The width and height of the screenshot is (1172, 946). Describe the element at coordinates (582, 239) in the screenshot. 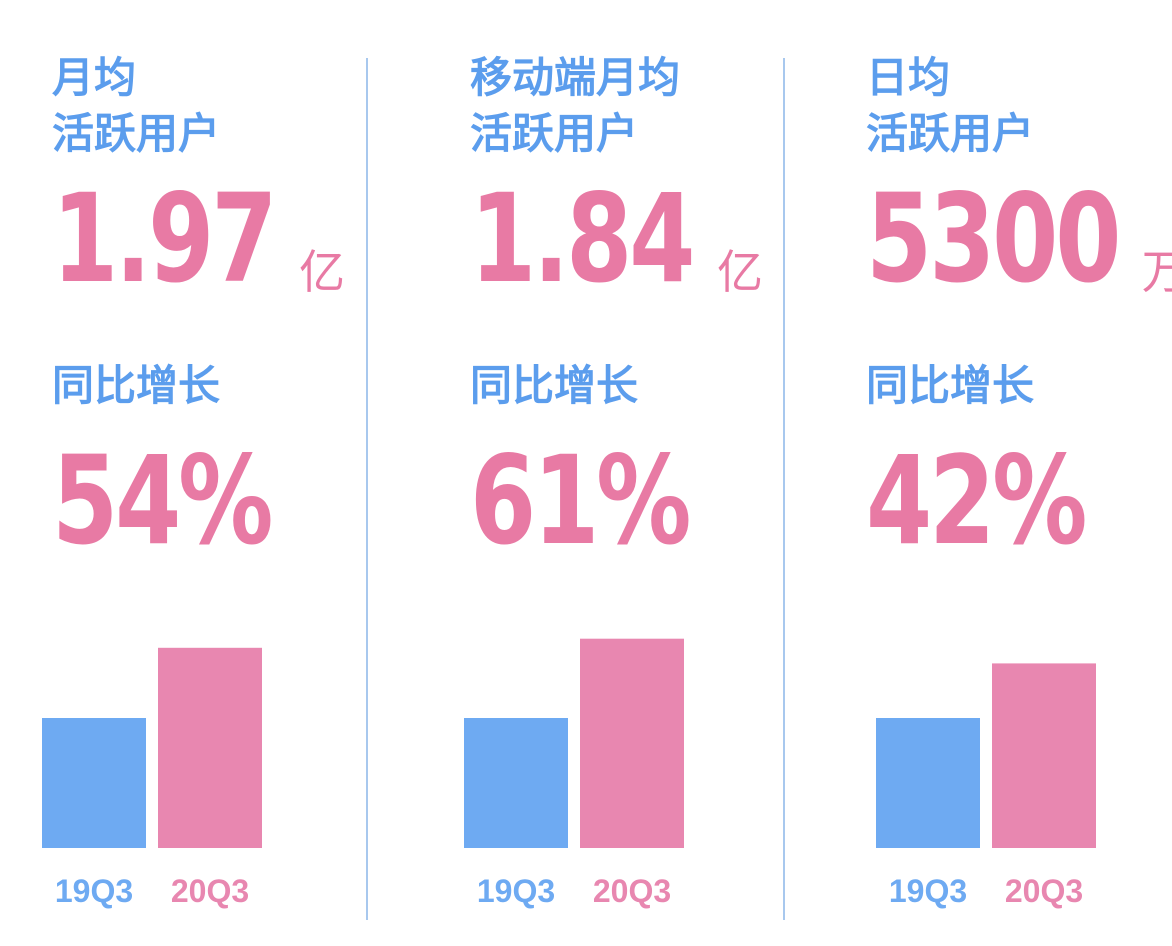

I see `metric-number: 1.84` at that location.